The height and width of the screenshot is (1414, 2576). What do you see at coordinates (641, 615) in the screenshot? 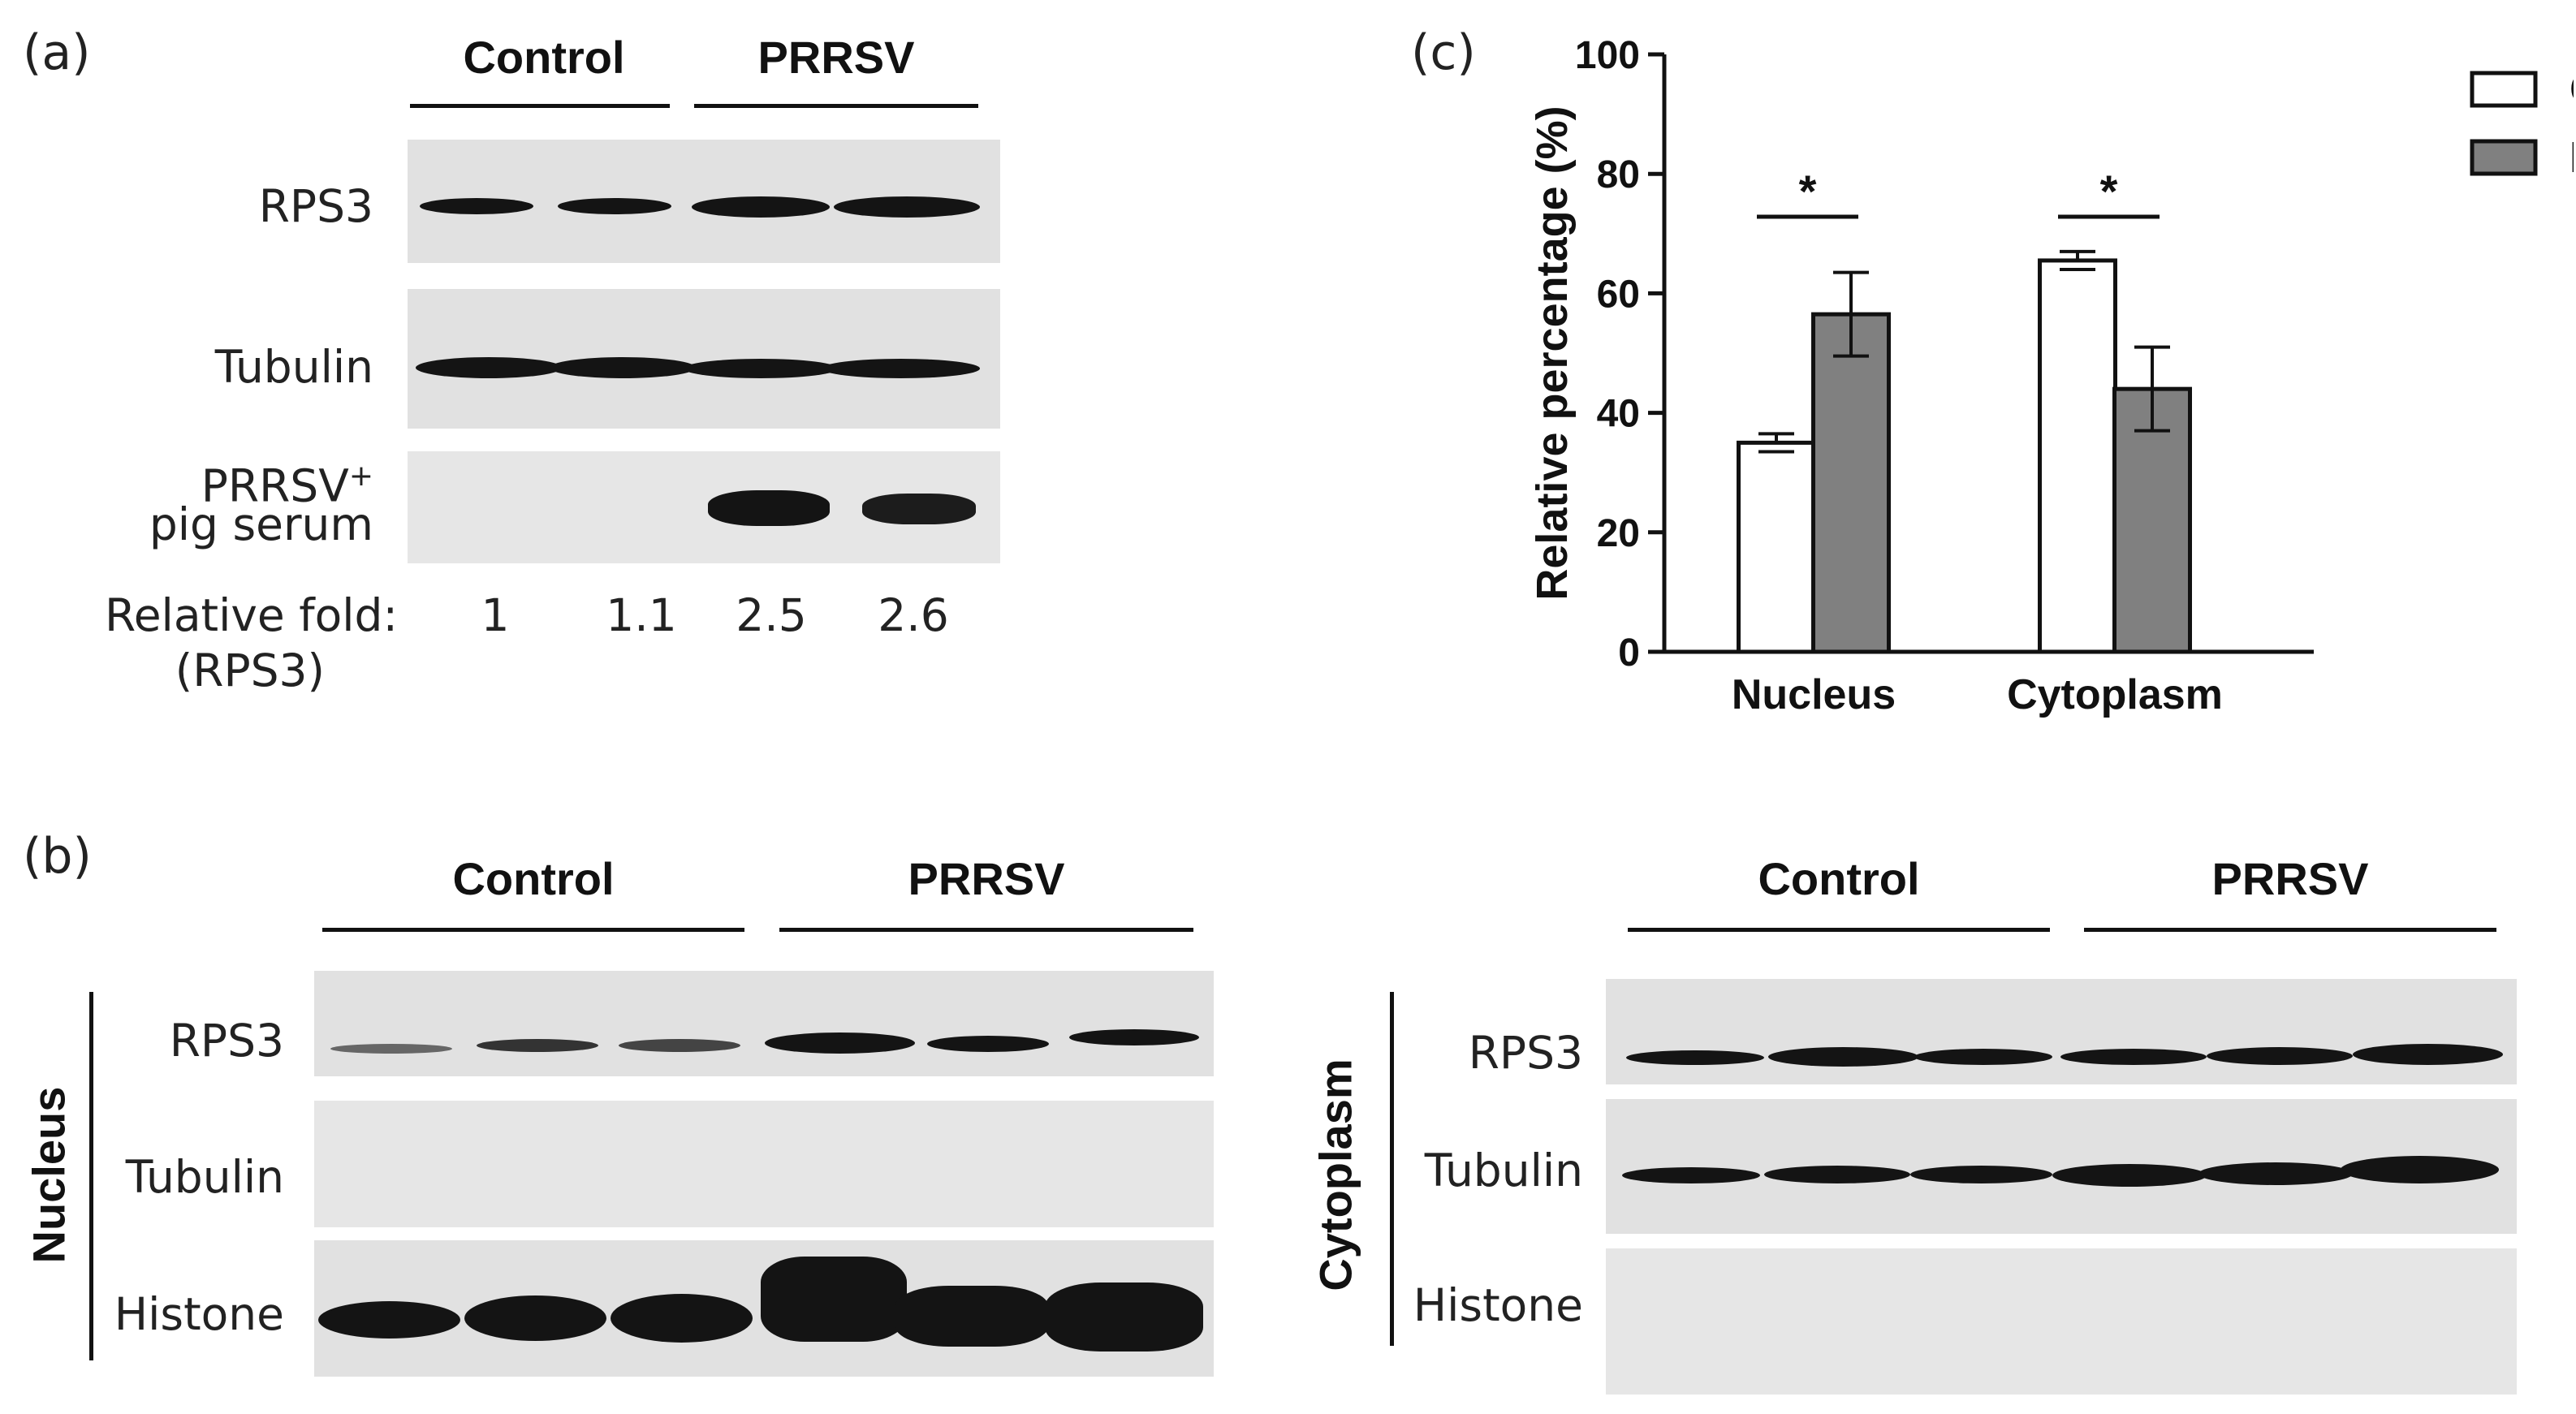
I see `relative-fold-value: 1.1` at bounding box center [641, 615].